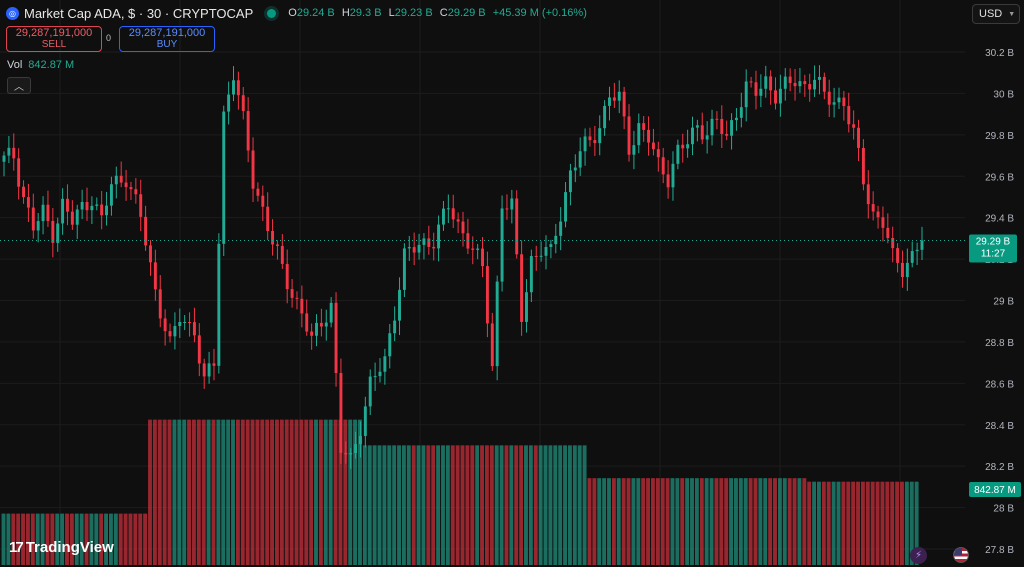 The width and height of the screenshot is (1024, 567). I want to click on volume-legend: Vol 842.87 M, so click(40, 65).